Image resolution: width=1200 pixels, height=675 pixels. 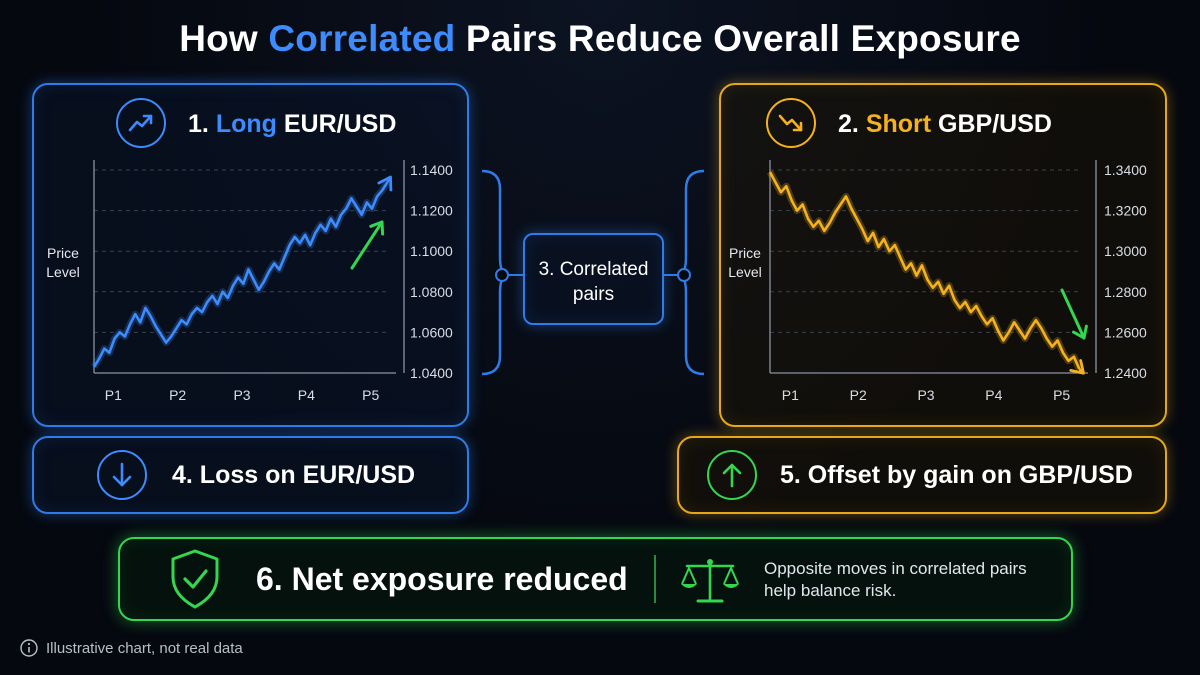 What do you see at coordinates (224, 38) in the screenshot?
I see `title-prefix: How` at bounding box center [224, 38].